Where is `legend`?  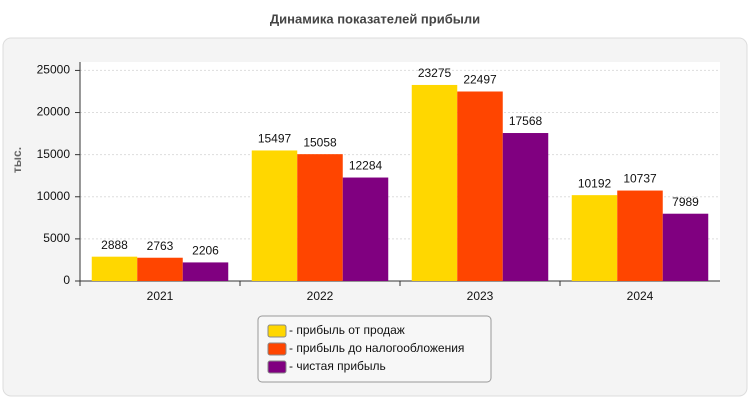
legend is located at coordinates (374, 349).